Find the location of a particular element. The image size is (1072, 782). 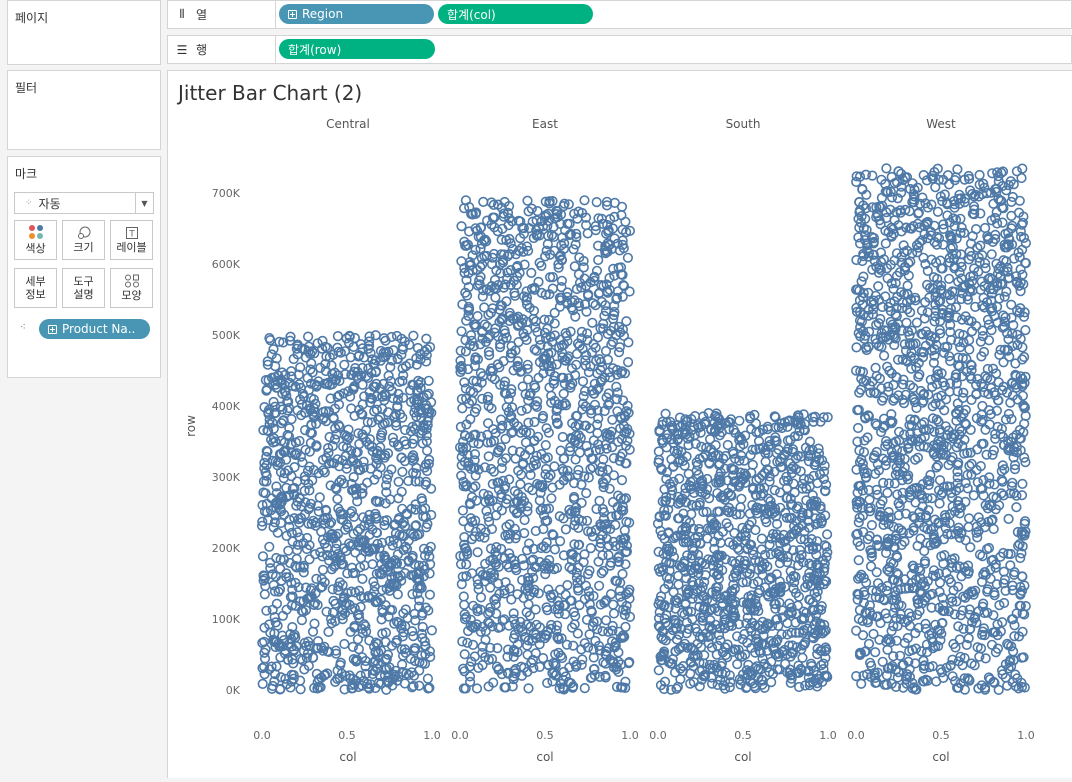

region-pill: Region is located at coordinates (356, 14).